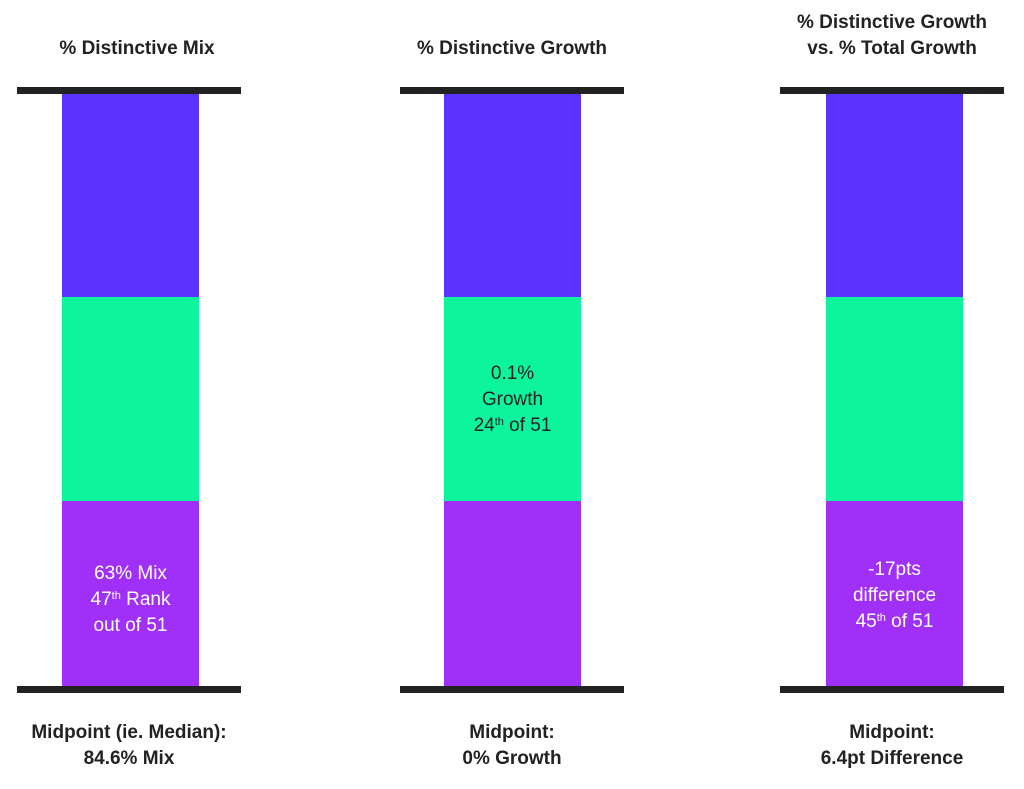  I want to click on value-unit-label: Growth, so click(512, 399).